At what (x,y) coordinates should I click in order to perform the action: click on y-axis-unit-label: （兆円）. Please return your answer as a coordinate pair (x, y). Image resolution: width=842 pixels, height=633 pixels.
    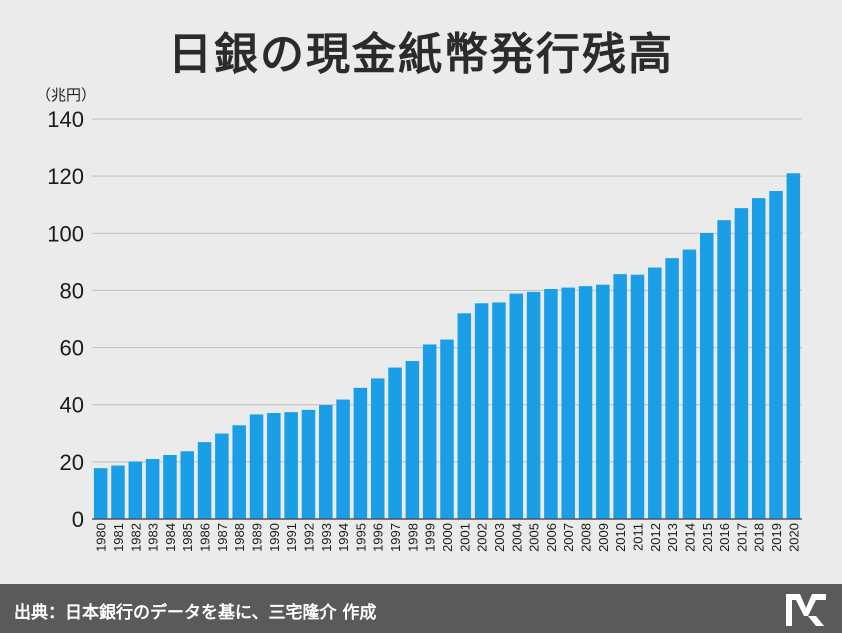
    Looking at the image, I should click on (66, 95).